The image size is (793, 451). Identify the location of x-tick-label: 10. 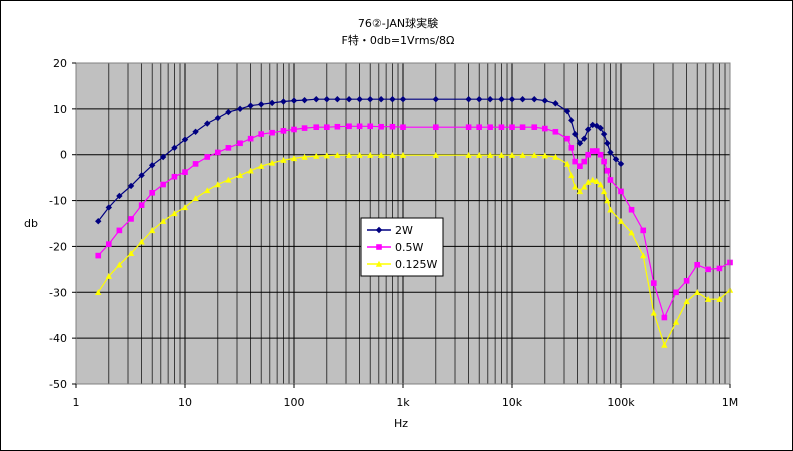
(185, 402).